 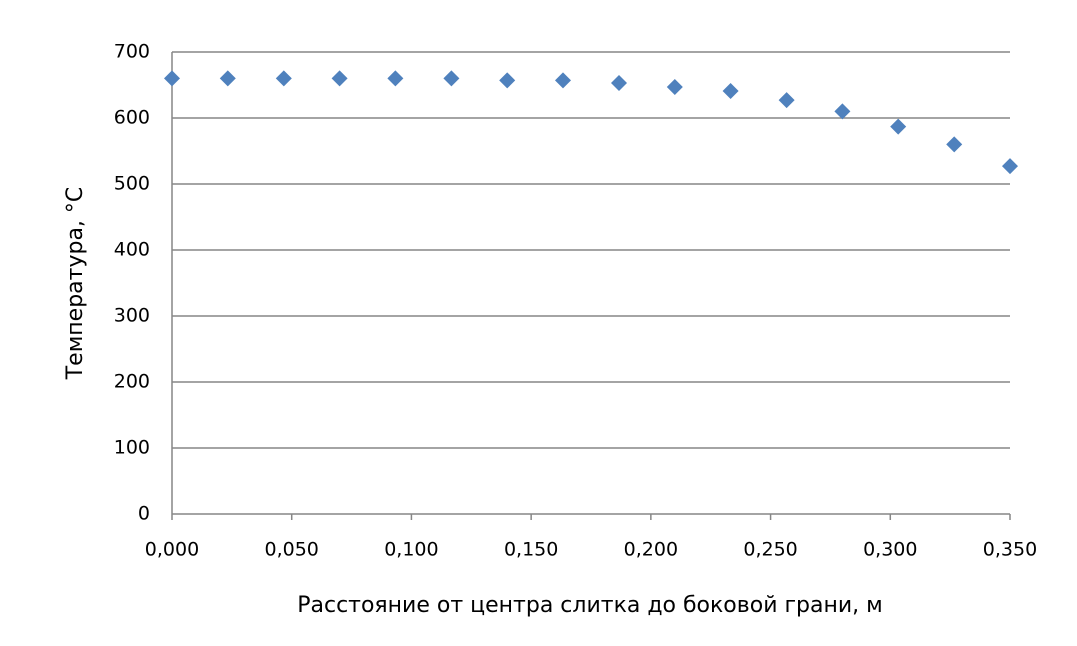 What do you see at coordinates (132, 52) in the screenshot?
I see `y-tick-label: 700` at bounding box center [132, 52].